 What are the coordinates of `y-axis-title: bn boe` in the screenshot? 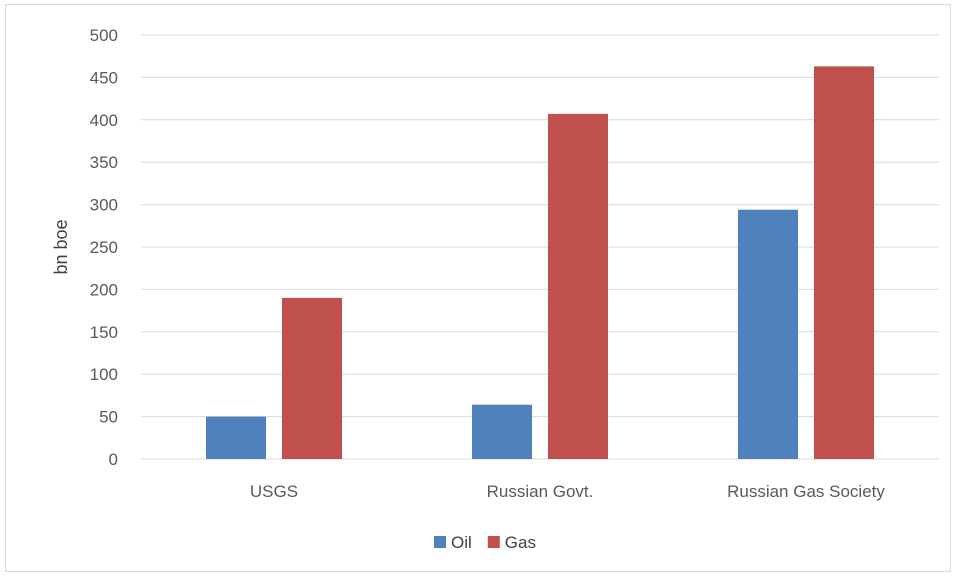 It's located at (61, 246).